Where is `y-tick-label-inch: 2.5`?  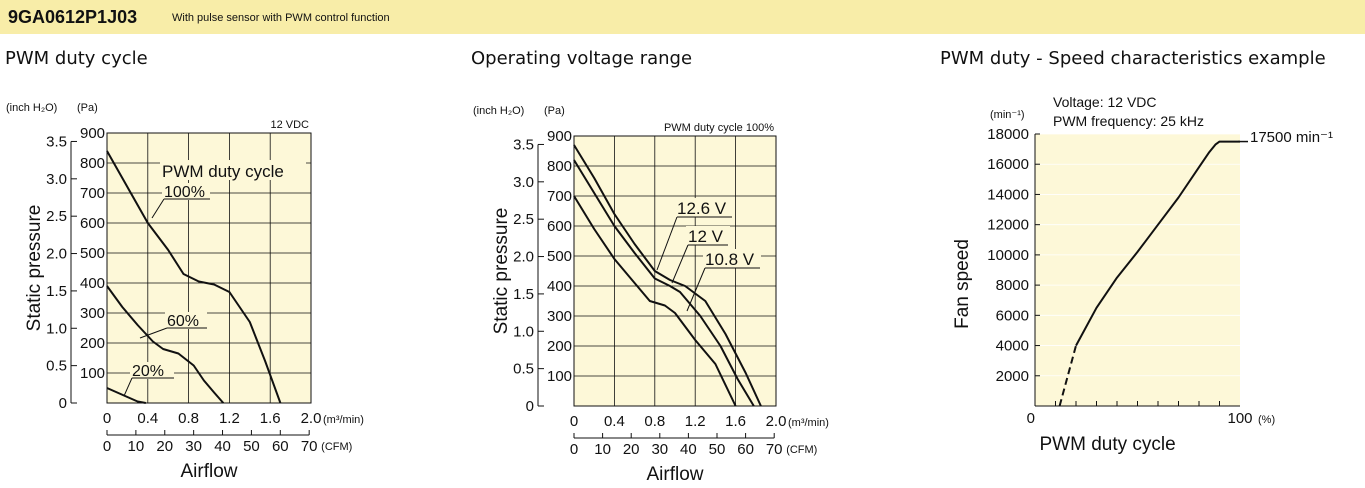 y-tick-label-inch: 2.5 is located at coordinates (56, 216).